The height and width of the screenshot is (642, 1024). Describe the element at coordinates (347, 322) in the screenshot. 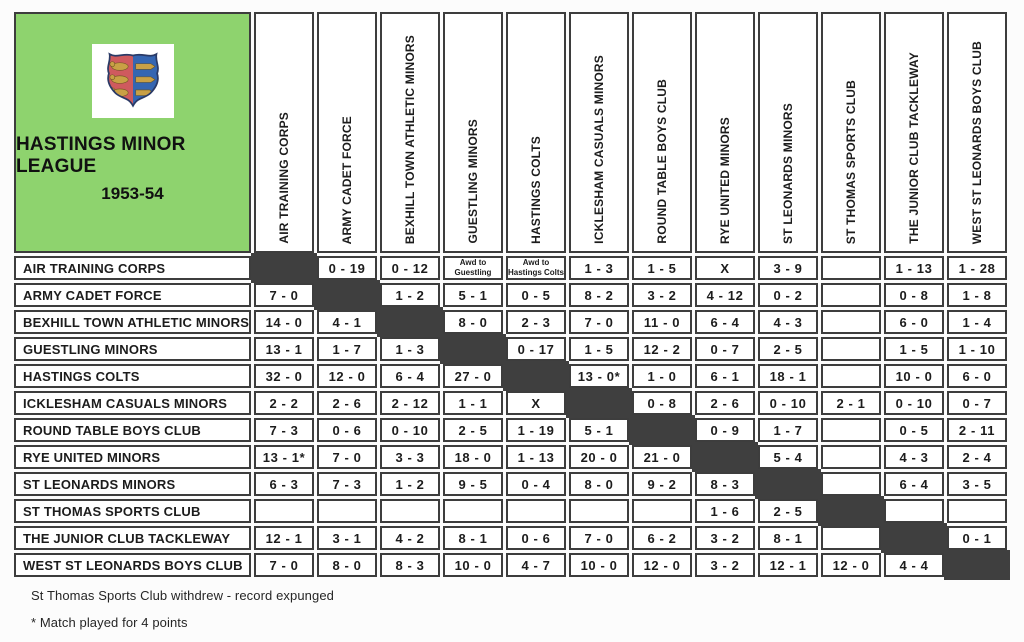

I see `result-cell: 4 - 1` at that location.